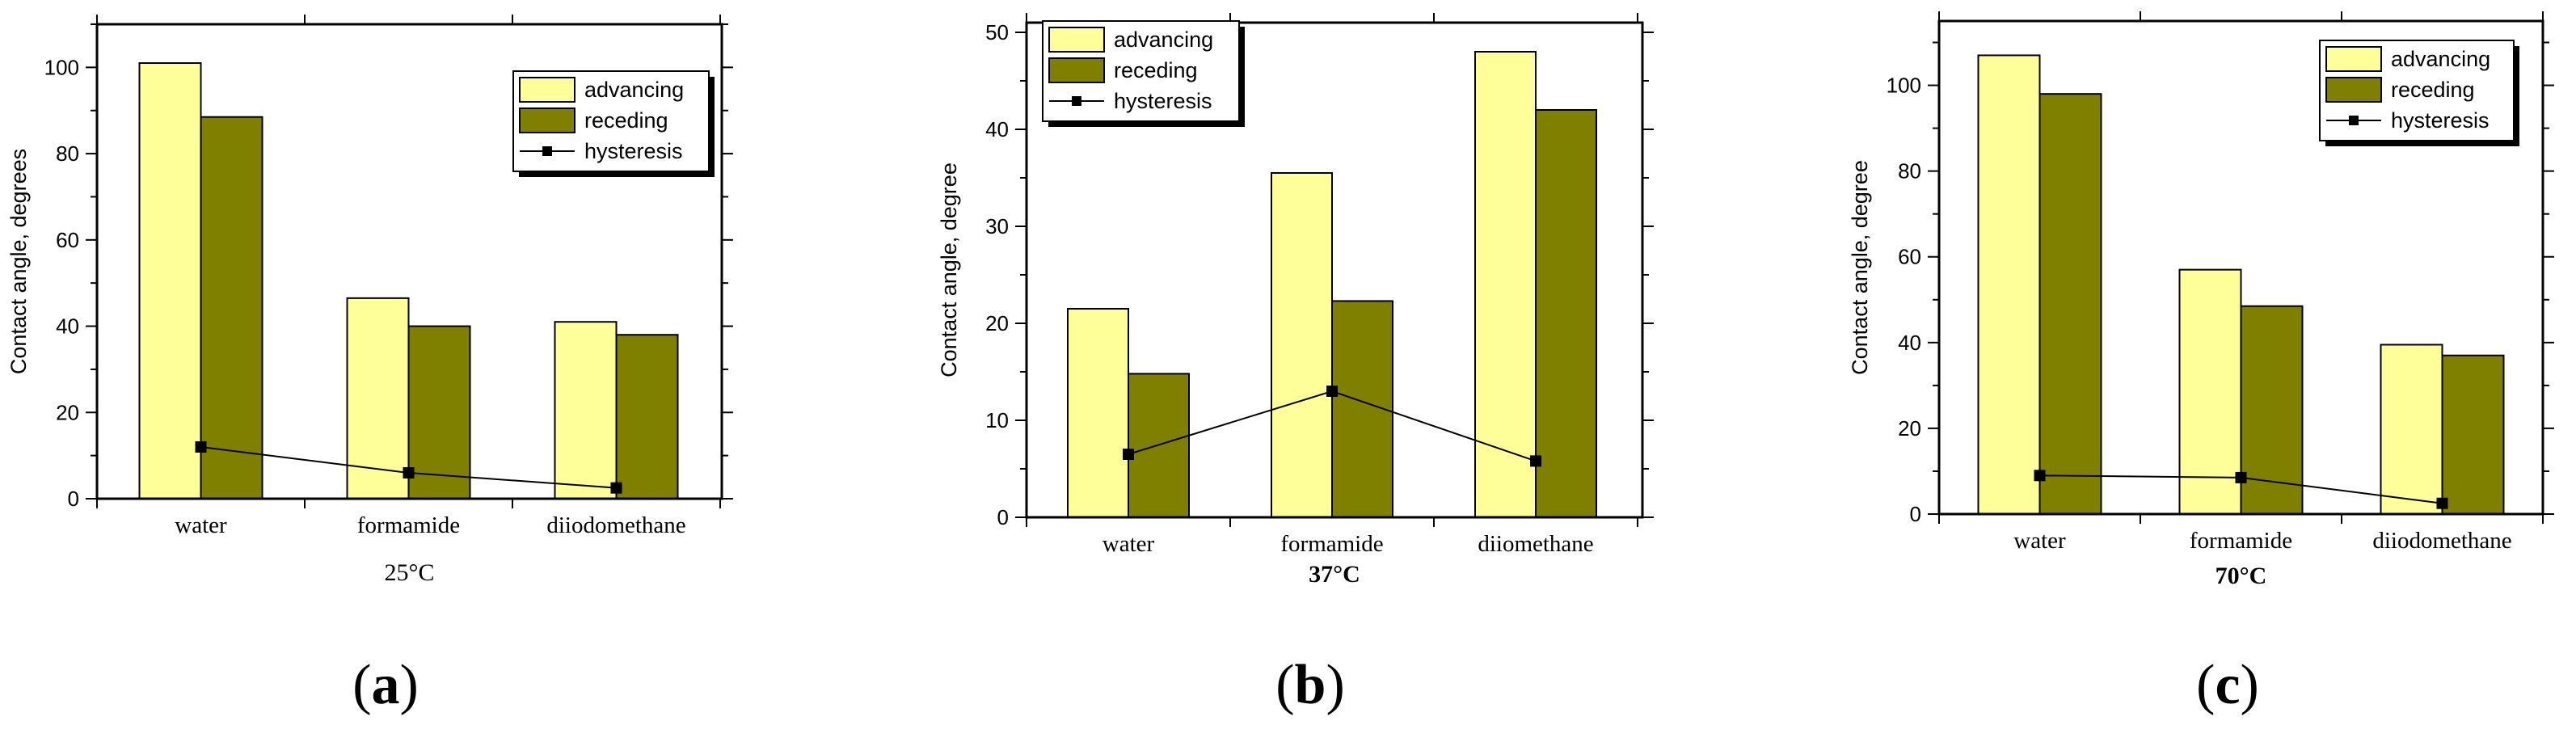  I want to click on panel-label-letter: b, so click(1310, 685).